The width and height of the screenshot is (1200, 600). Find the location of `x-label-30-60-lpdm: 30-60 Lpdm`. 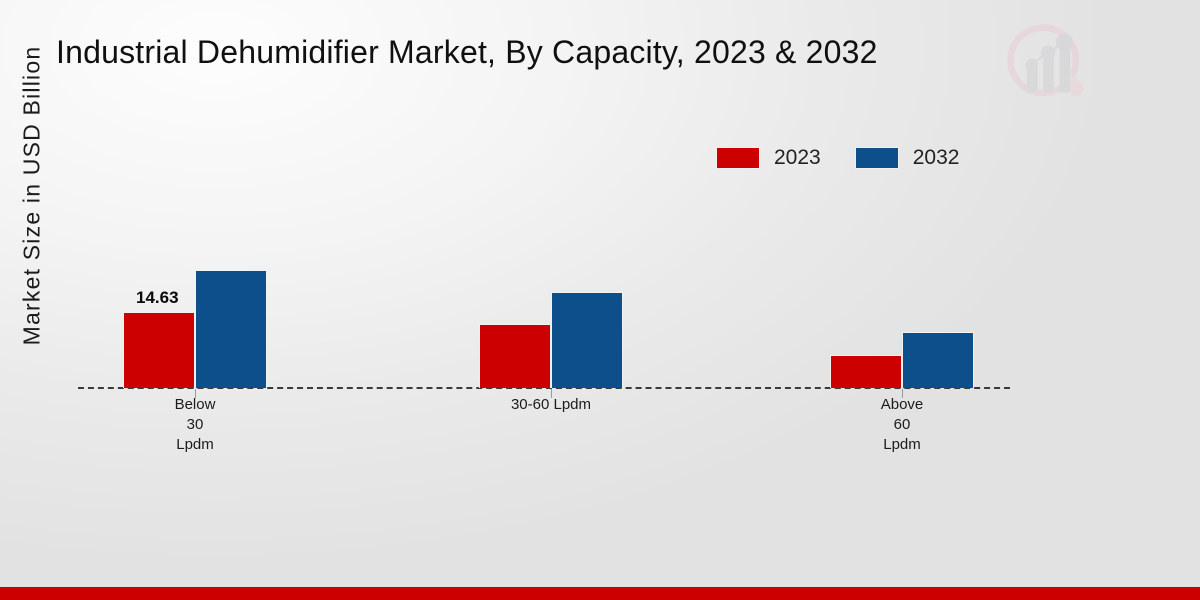

x-label-30-60-lpdm: 30-60 Lpdm is located at coordinates (551, 405).